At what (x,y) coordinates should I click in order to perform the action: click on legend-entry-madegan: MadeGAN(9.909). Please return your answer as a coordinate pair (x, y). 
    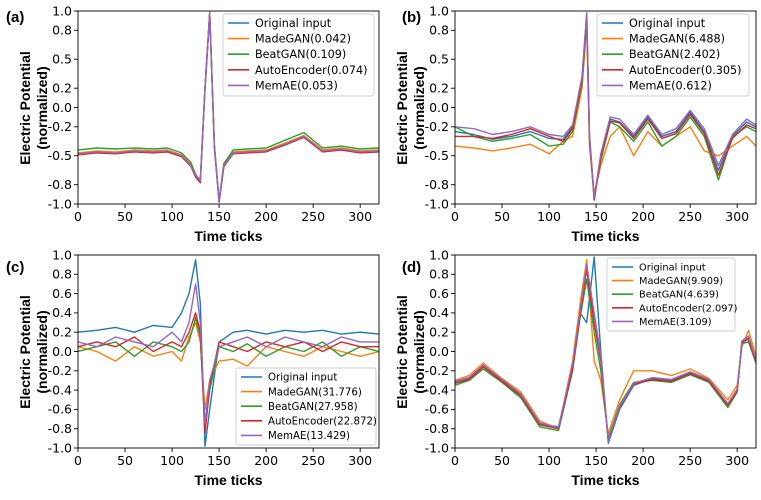
    Looking at the image, I should click on (681, 281).